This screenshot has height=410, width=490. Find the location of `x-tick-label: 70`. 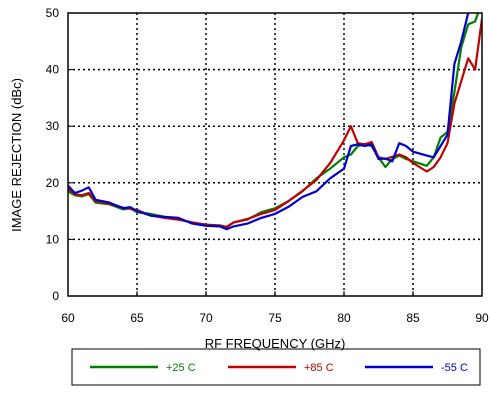

x-tick-label: 70 is located at coordinates (206, 318).